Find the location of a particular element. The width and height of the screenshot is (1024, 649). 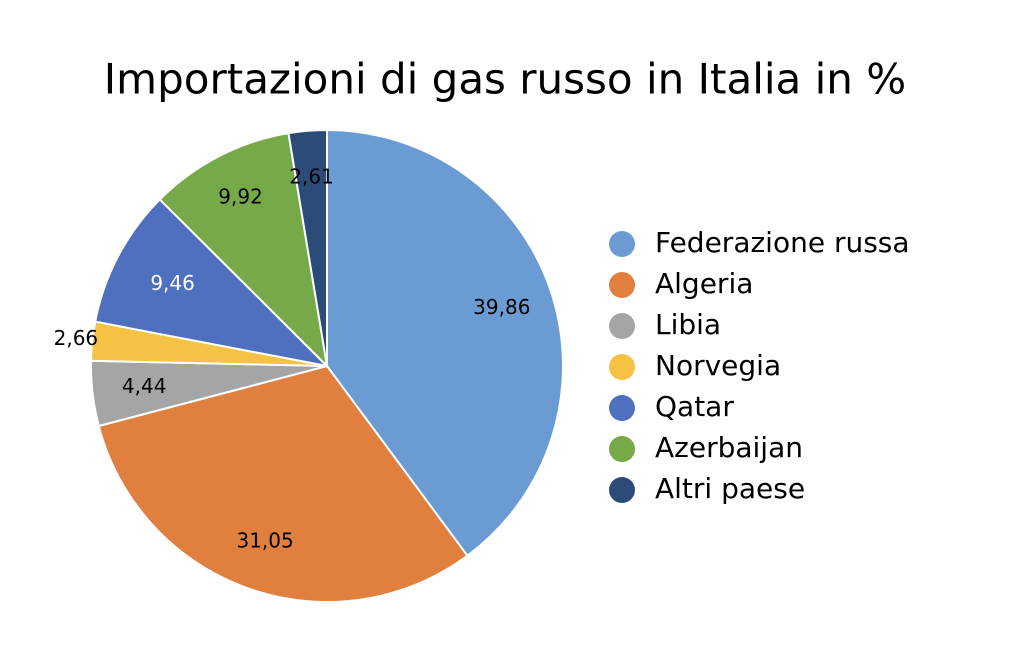

legend-label: Qatar is located at coordinates (694, 406).